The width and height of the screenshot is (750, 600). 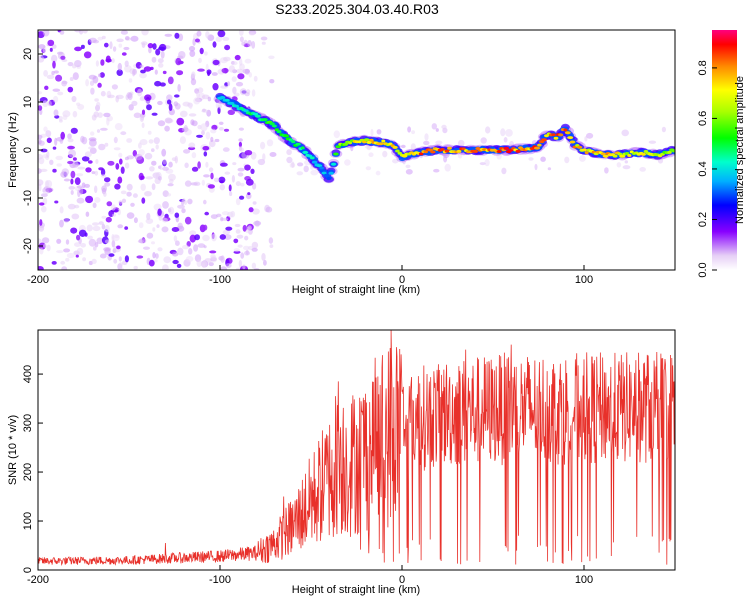 What do you see at coordinates (356, 590) in the screenshot?
I see `snr-x-label: Height of straight line (km)` at bounding box center [356, 590].